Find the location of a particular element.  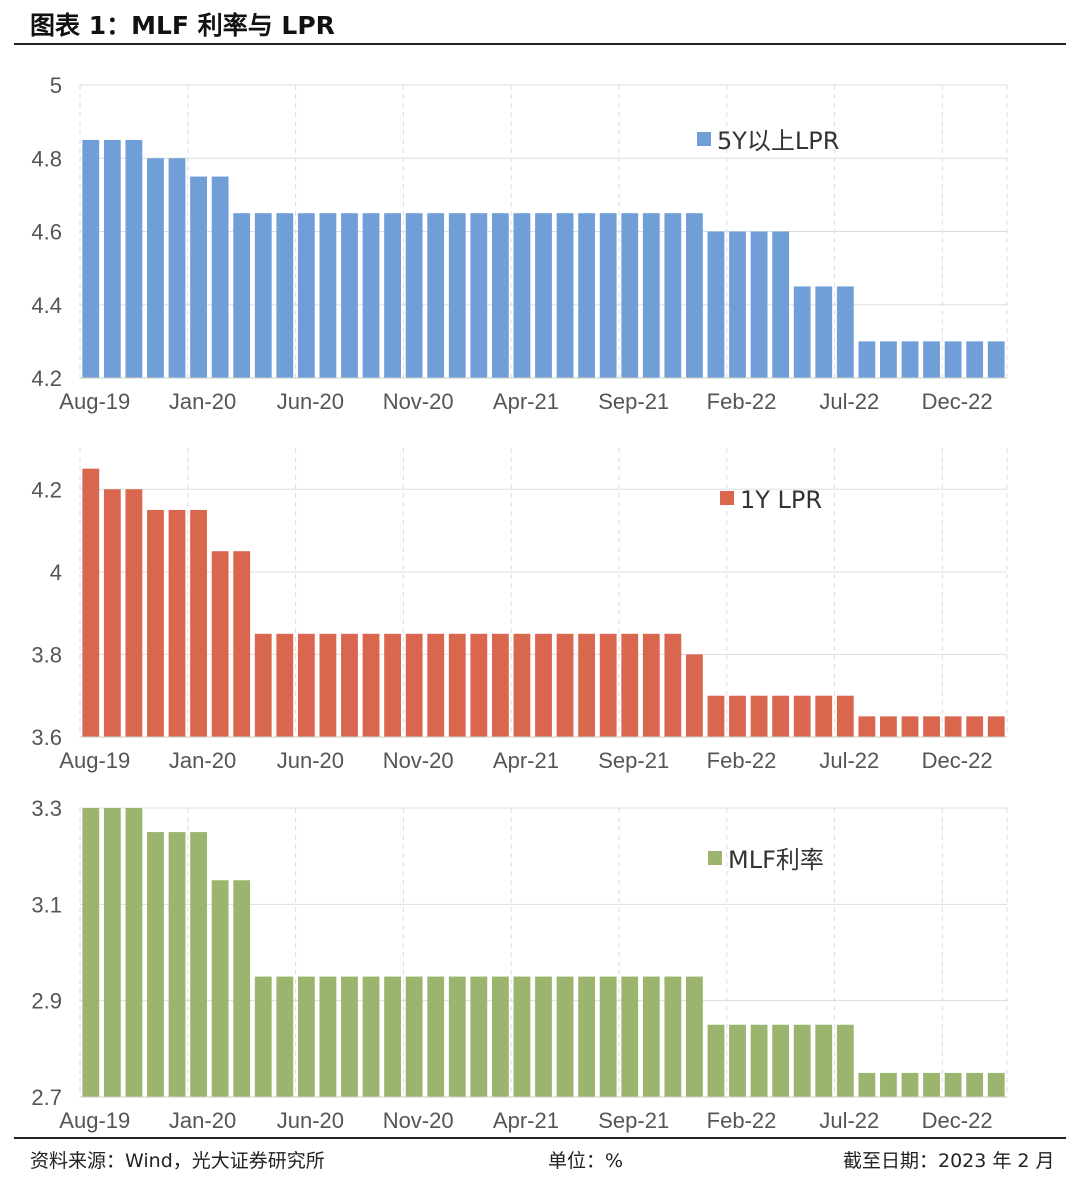

mlf-x-tick-label: Nov-20 is located at coordinates (418, 1120).